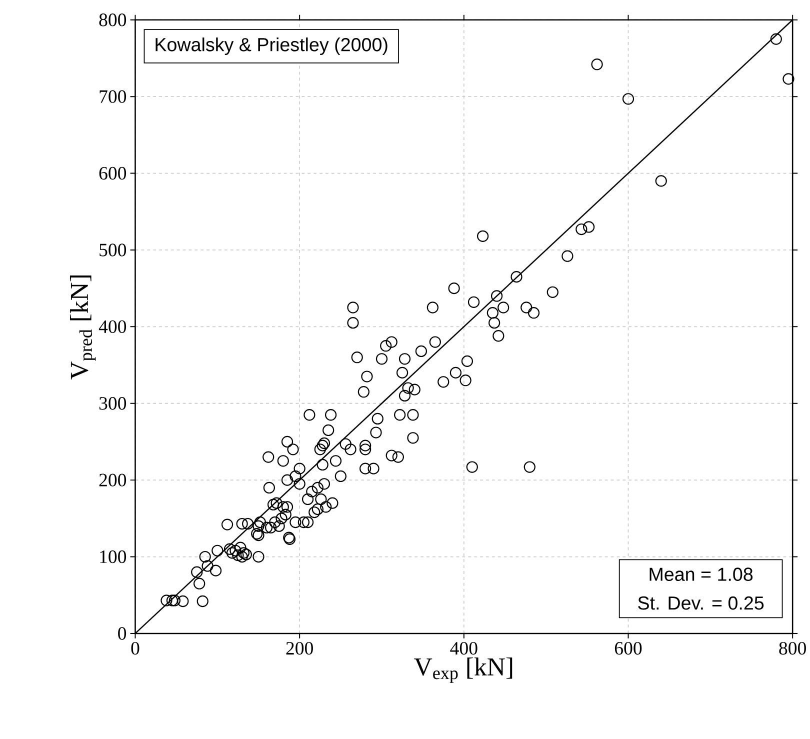 The height and width of the screenshot is (739, 810). What do you see at coordinates (112, 327) in the screenshot?
I see `y-tick-label: 400` at bounding box center [112, 327].